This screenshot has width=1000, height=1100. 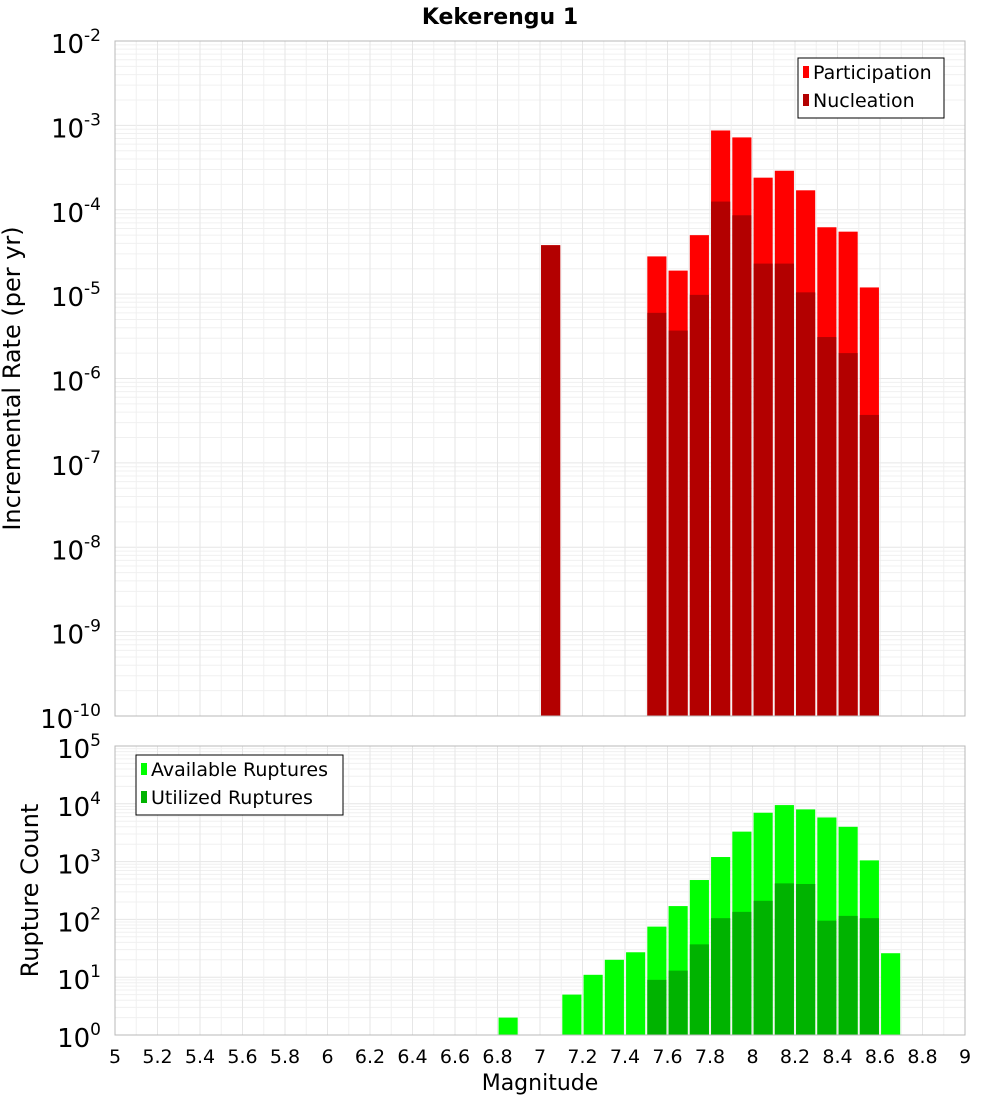 What do you see at coordinates (76, 212) in the screenshot?
I see `y-tick-label: 10⁻⁴` at bounding box center [76, 212].